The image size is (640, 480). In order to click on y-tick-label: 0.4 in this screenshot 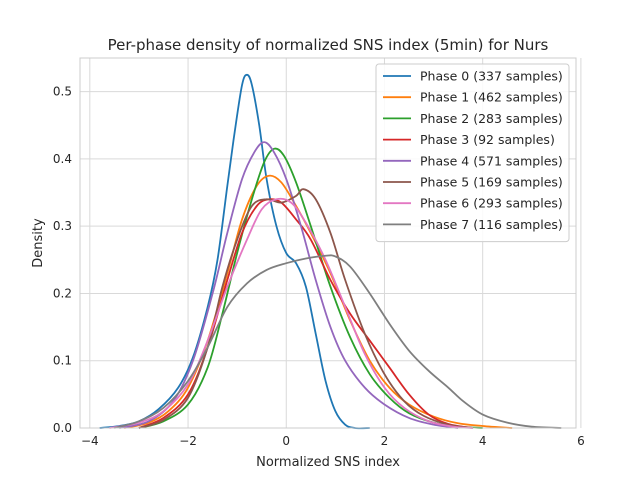, I will do `click(62, 159)`.